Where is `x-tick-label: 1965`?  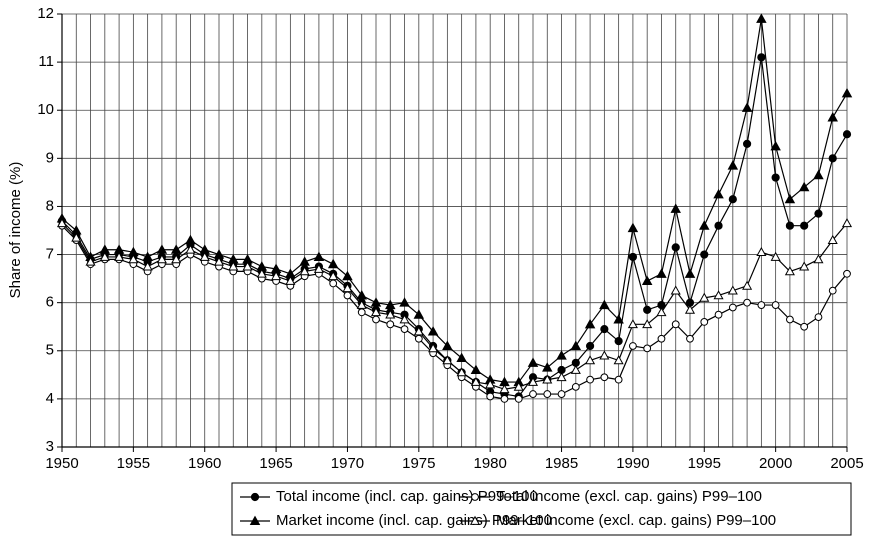 x-tick-label: 1965 is located at coordinates (275, 463).